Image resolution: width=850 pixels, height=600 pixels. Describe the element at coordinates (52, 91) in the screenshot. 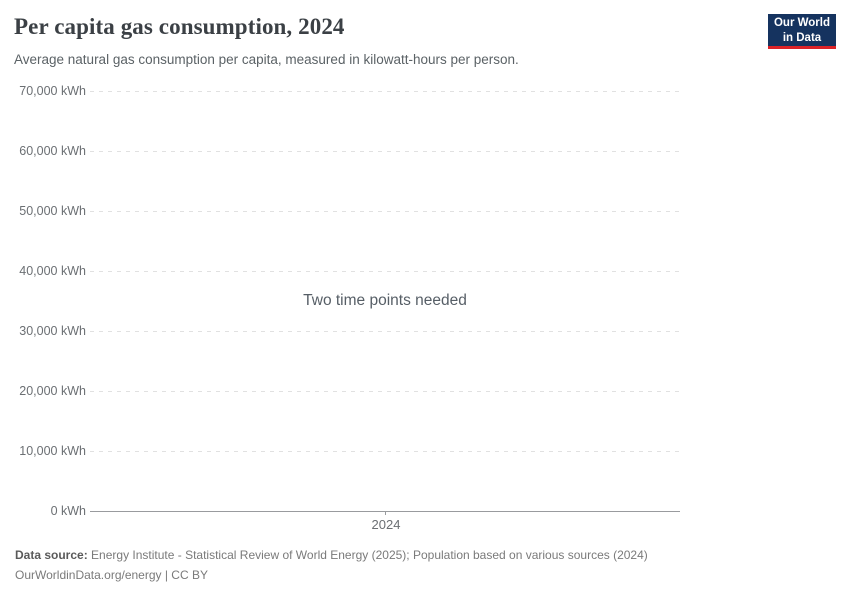

I see `y-tick-label: 70,000 kWh` at that location.